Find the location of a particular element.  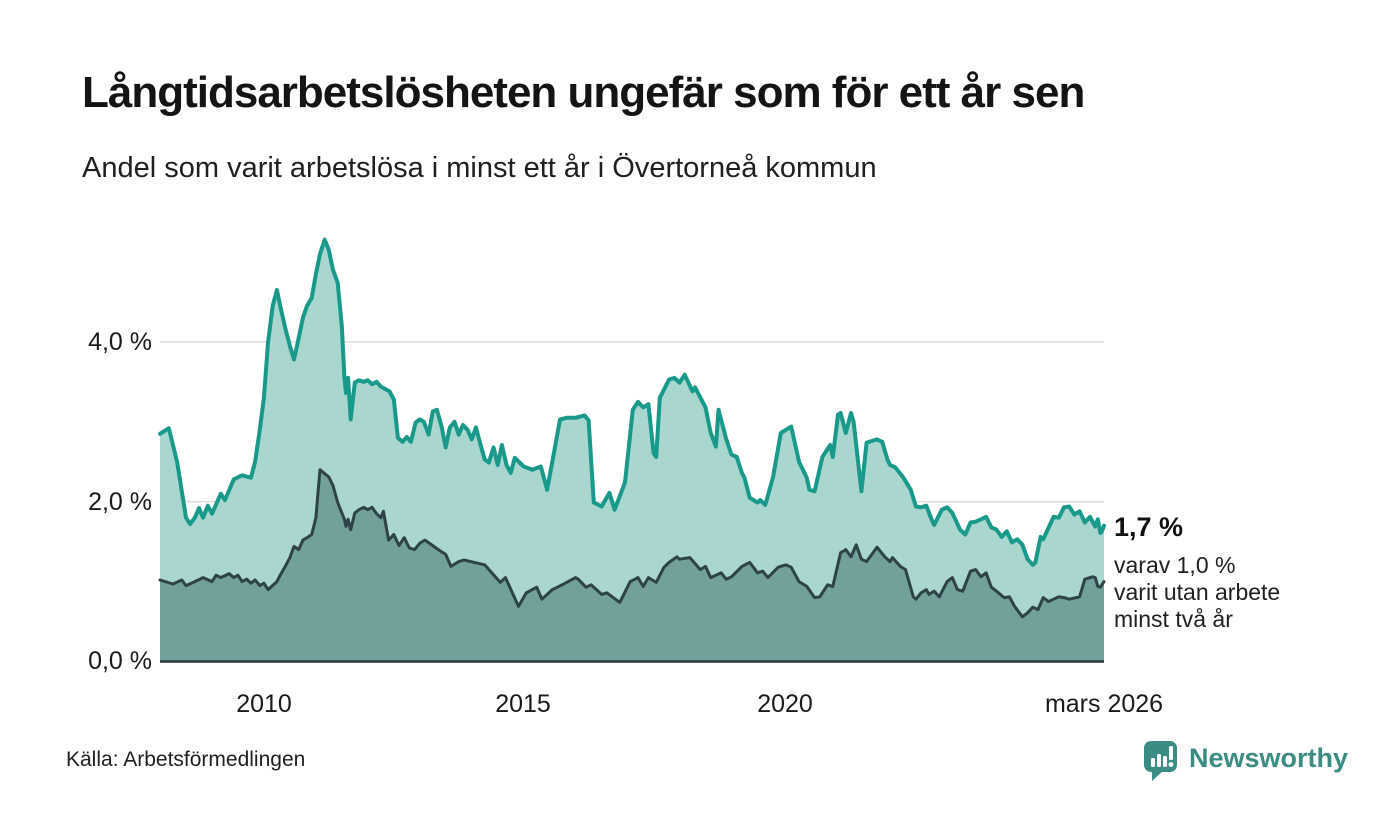

annotation-line-1: varav 1,0 % is located at coordinates (1175, 565).